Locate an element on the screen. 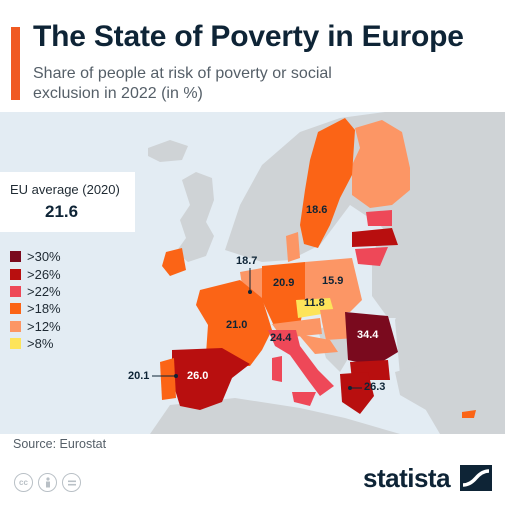 The height and width of the screenshot is (505, 505). footer: Source: Eurostat cc statista is located at coordinates (252, 469).